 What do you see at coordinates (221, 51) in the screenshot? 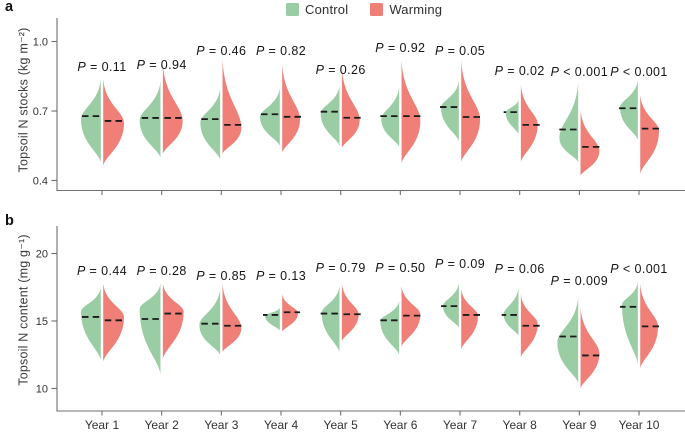
I see `p-value-a-year3: P = 0.46` at bounding box center [221, 51].